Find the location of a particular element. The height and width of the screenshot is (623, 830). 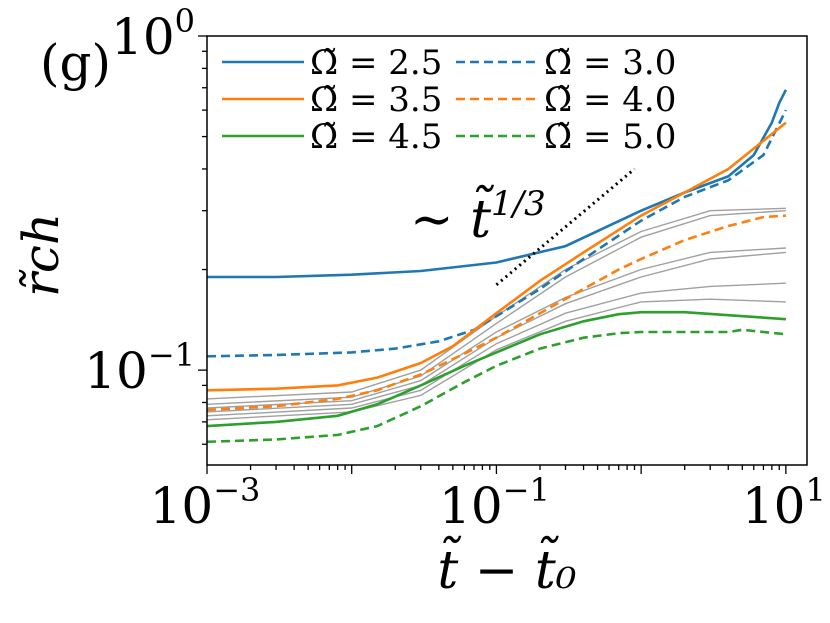

power-law-annotation-exponent: 1/3 is located at coordinates (518, 204).